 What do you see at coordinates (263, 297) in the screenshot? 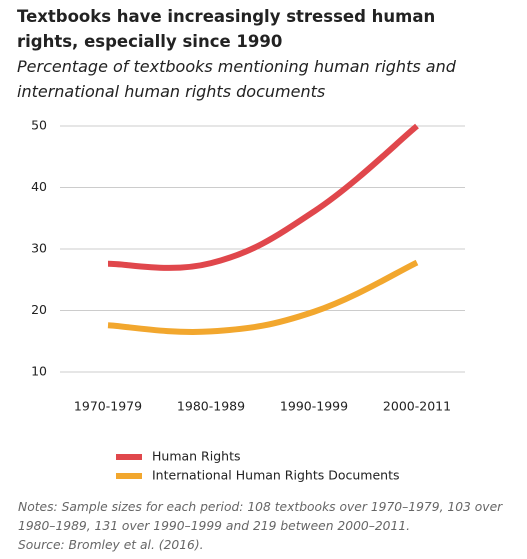
I see `line-series` at bounding box center [263, 297].